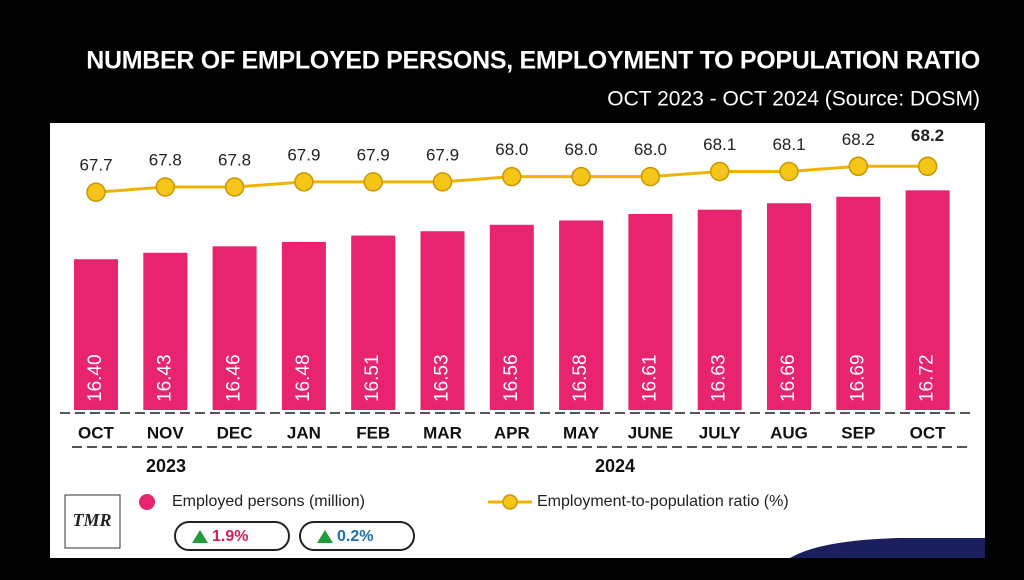 The width and height of the screenshot is (1024, 580). Describe the element at coordinates (355, 536) in the screenshot. I see `annotation: 0.2%` at that location.